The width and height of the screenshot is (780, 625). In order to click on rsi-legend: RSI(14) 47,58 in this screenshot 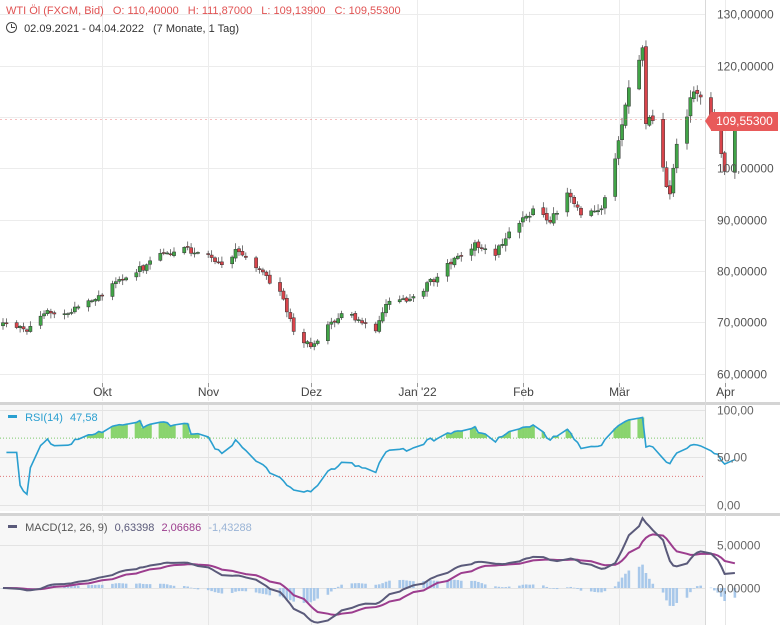, I will do `click(53, 418)`.